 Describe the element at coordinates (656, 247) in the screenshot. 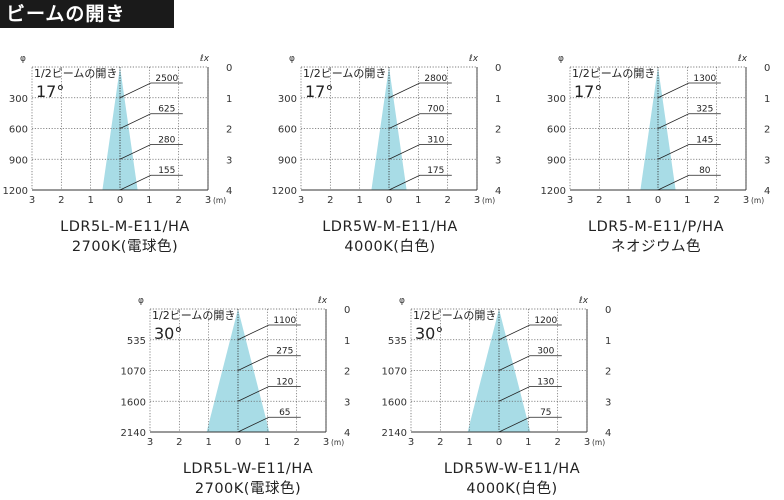

I see `variant-label: ネオジウム色` at that location.